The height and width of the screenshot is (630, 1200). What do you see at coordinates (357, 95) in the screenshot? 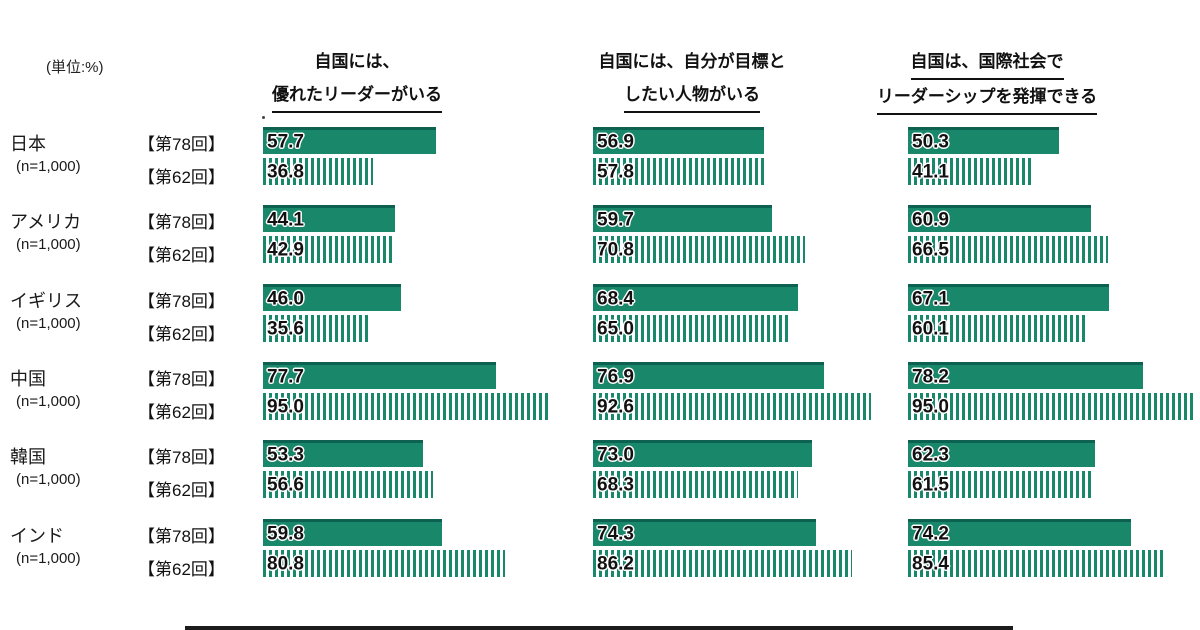
I see `question-header-1-line2: 優れたリーダーがいる` at bounding box center [357, 95].